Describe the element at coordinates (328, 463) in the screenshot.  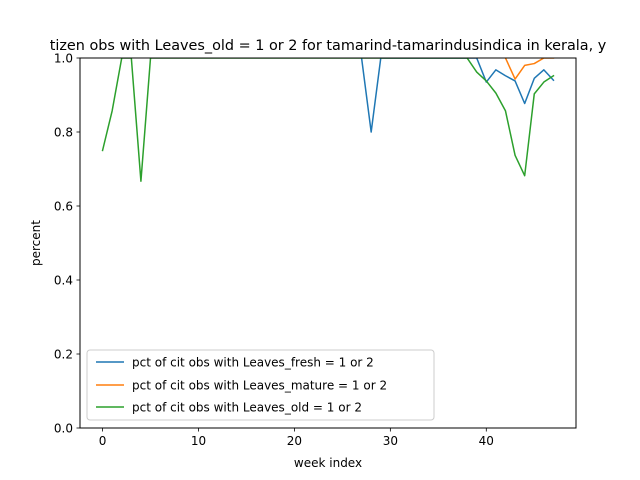
I see `x-axis-label: week index` at that location.